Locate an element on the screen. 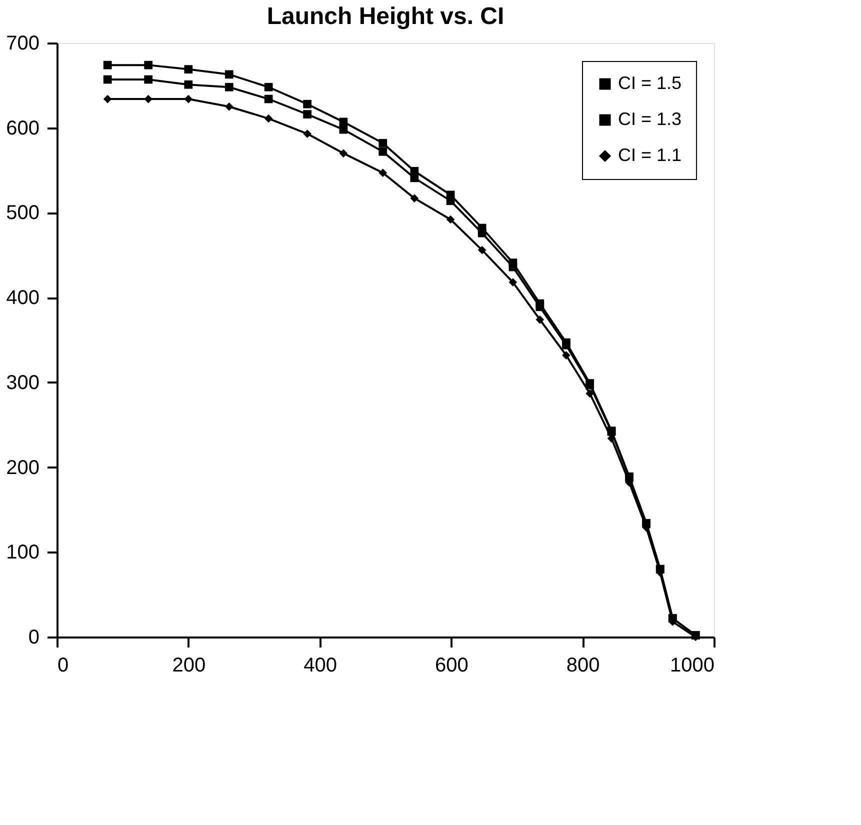  y-tick-label: 600 is located at coordinates (23, 128).